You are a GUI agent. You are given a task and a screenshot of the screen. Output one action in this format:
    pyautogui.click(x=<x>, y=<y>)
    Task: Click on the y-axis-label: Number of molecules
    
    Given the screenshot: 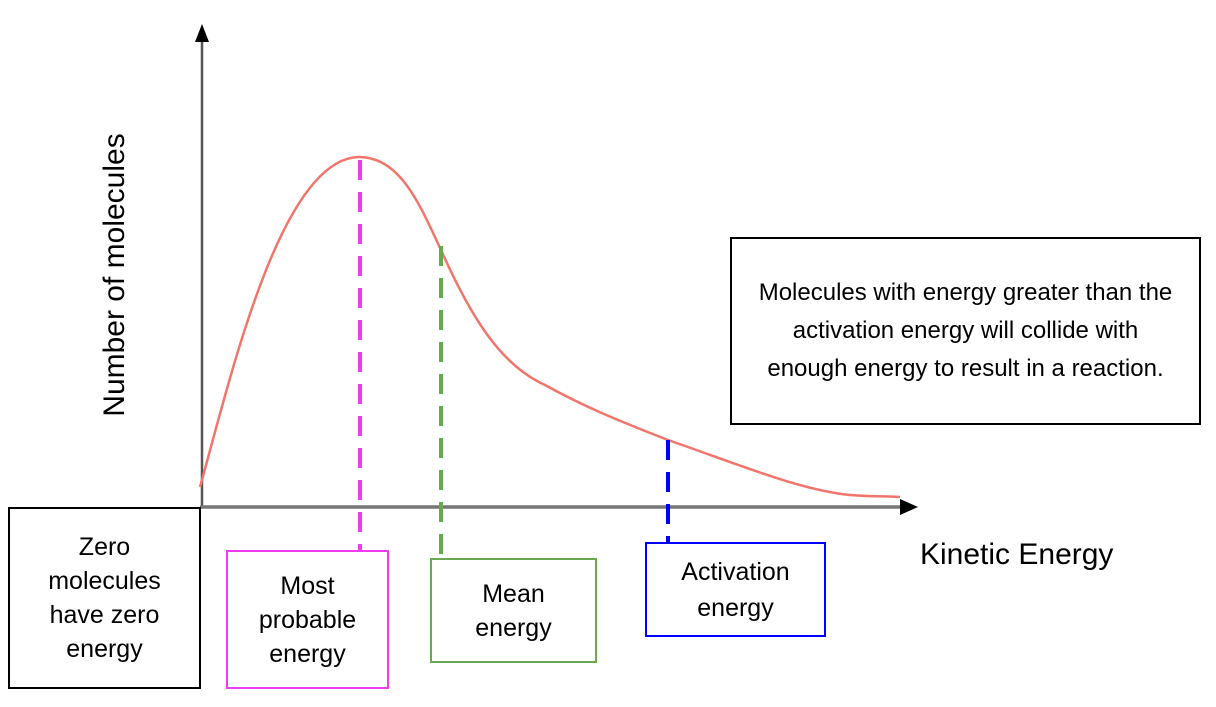 What is the action you would take?
    pyautogui.click(x=114, y=275)
    